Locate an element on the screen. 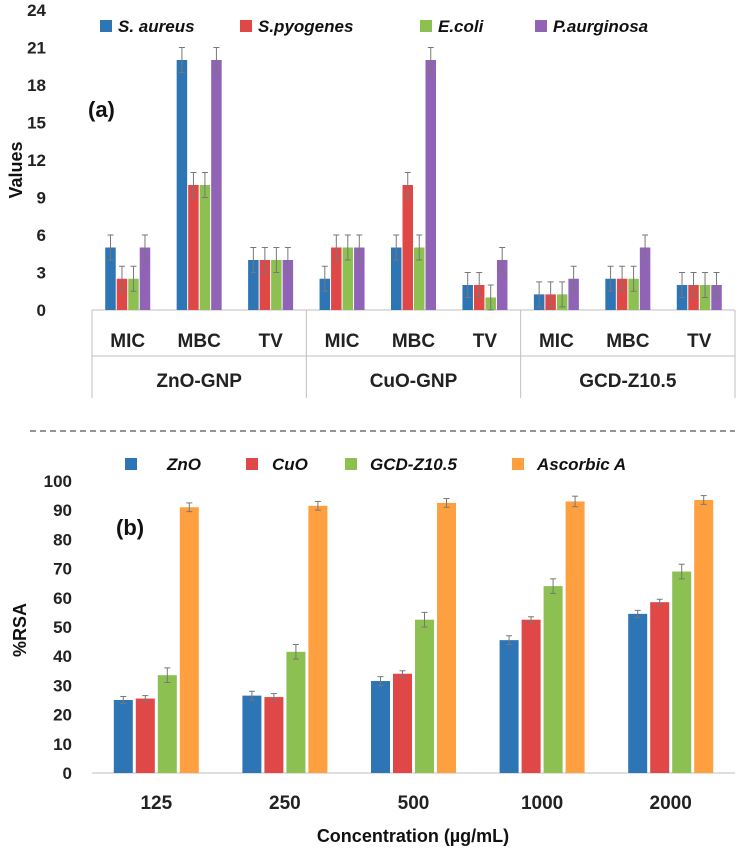 Image resolution: width=741 pixels, height=854 pixels. y-axis-title-b: %RSA is located at coordinates (20, 630).